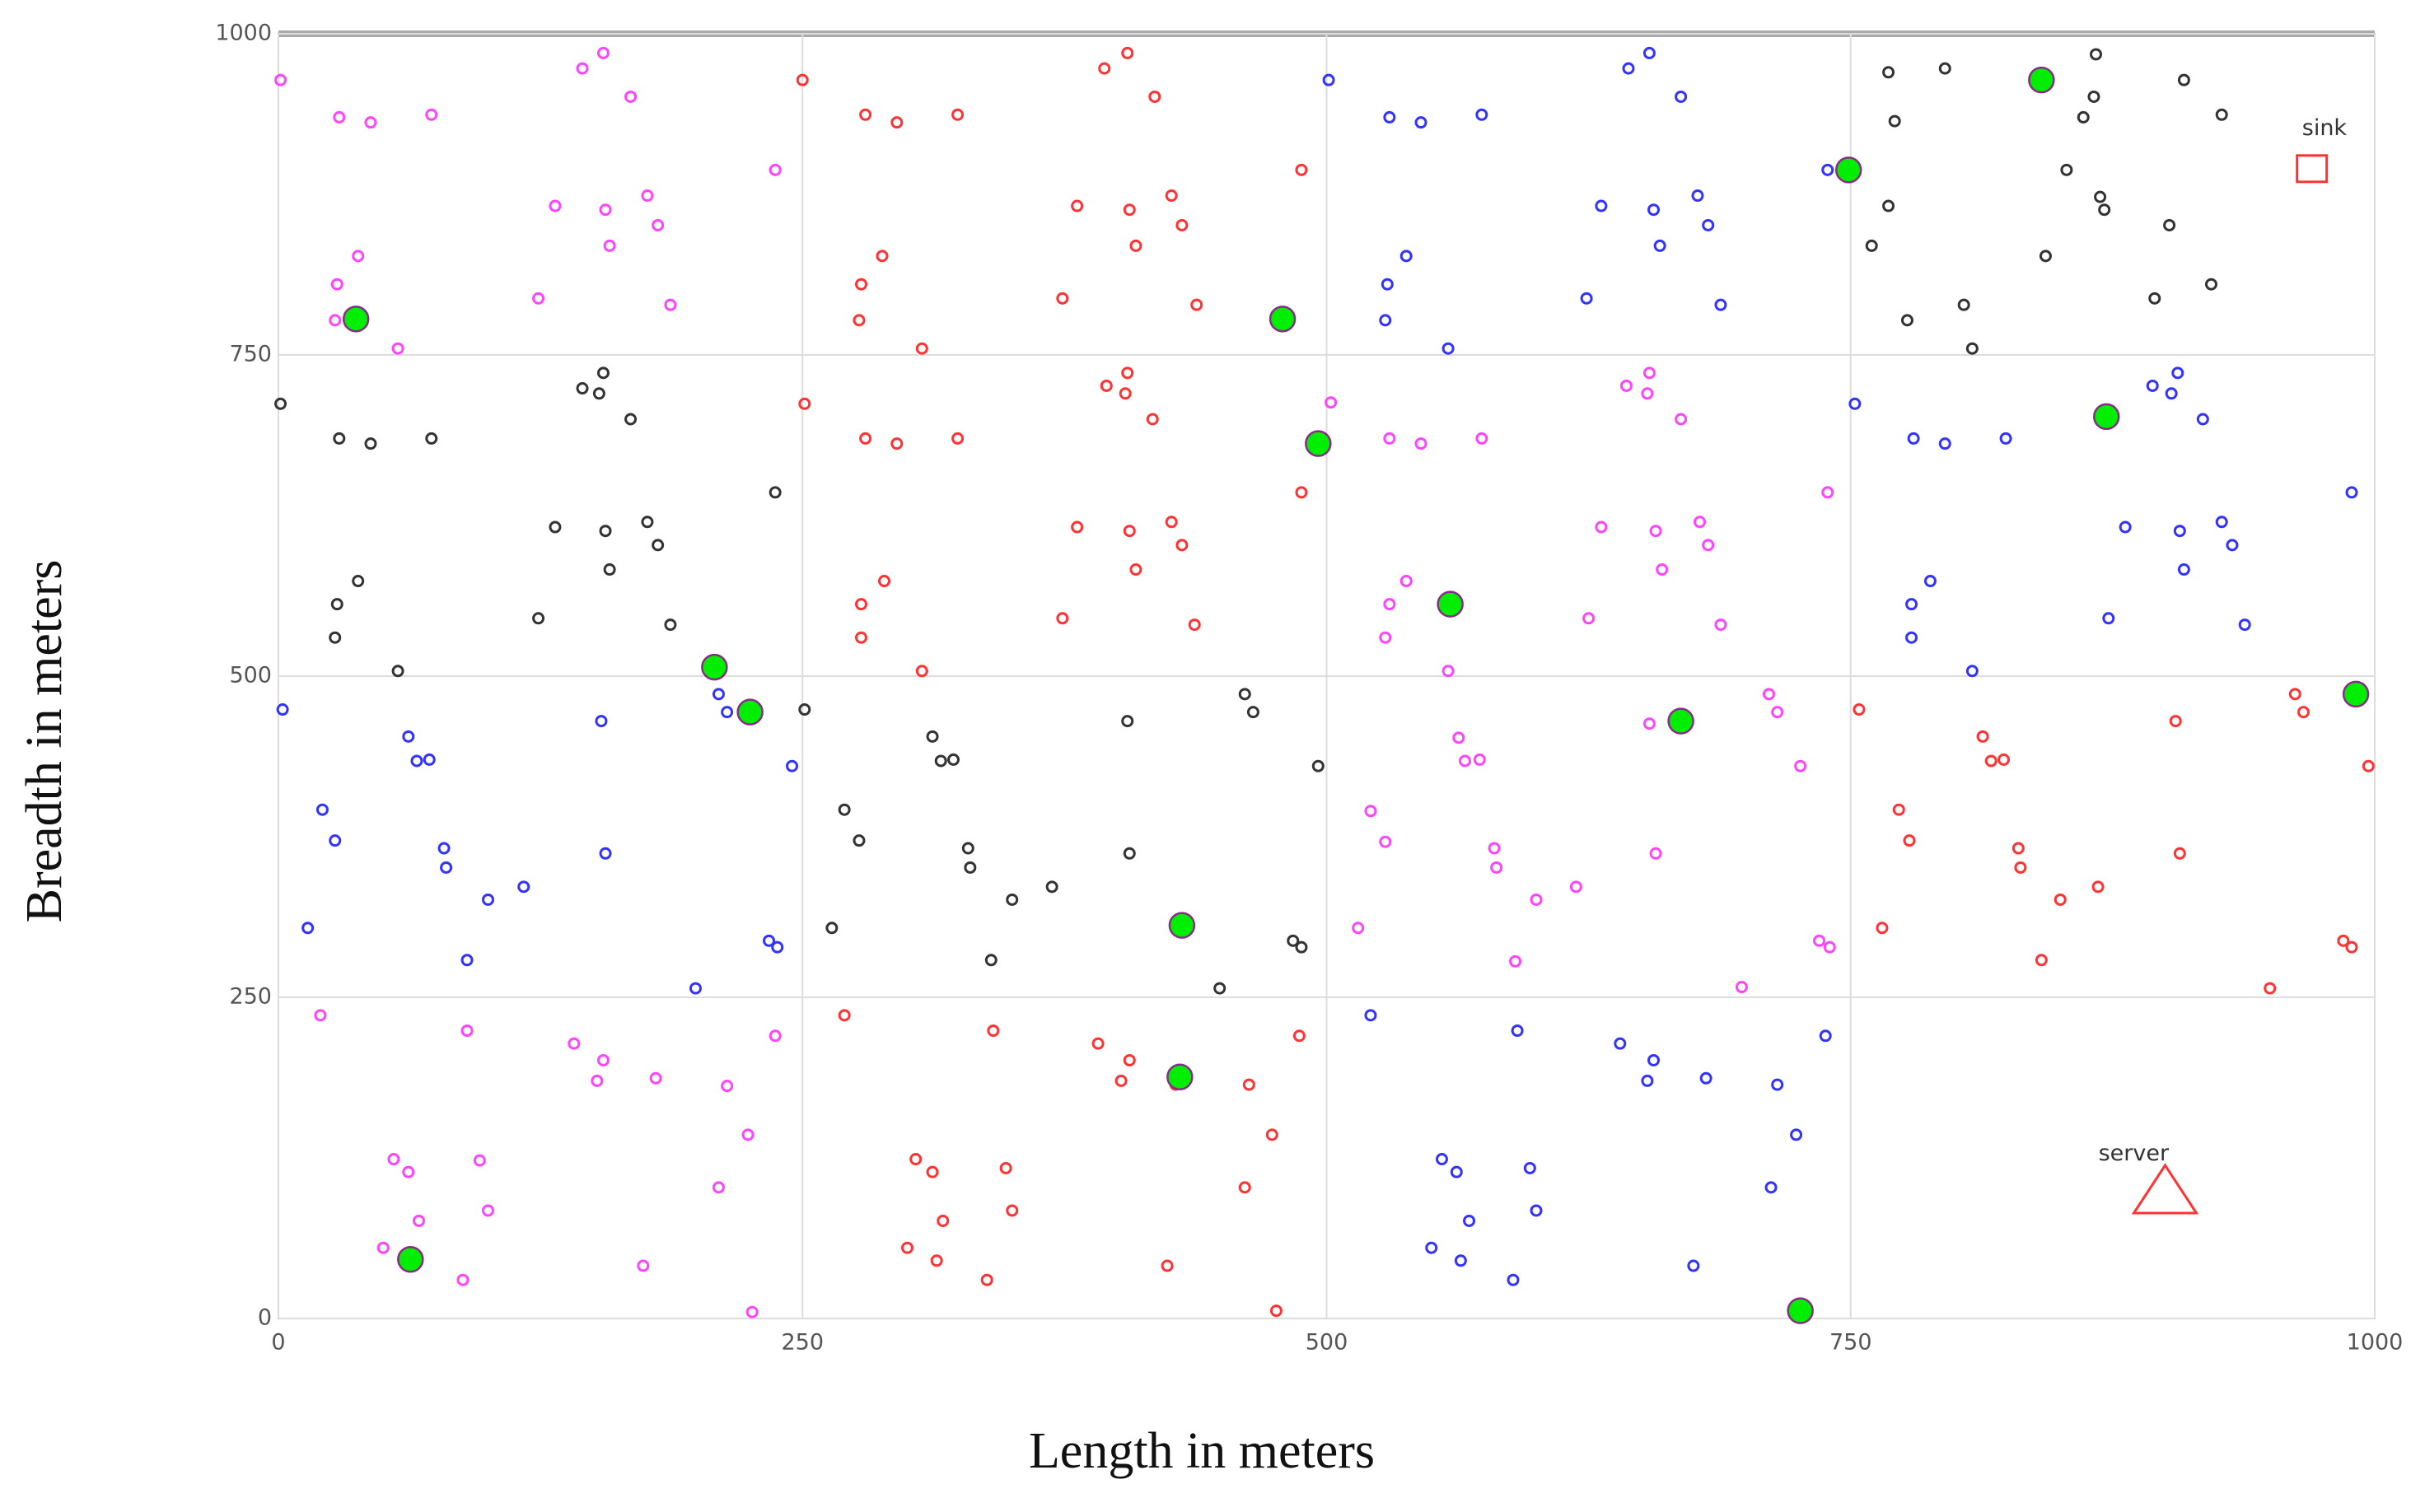  Describe the element at coordinates (1202, 1451) in the screenshot. I see `x-axis-label: Length in meters` at that location.